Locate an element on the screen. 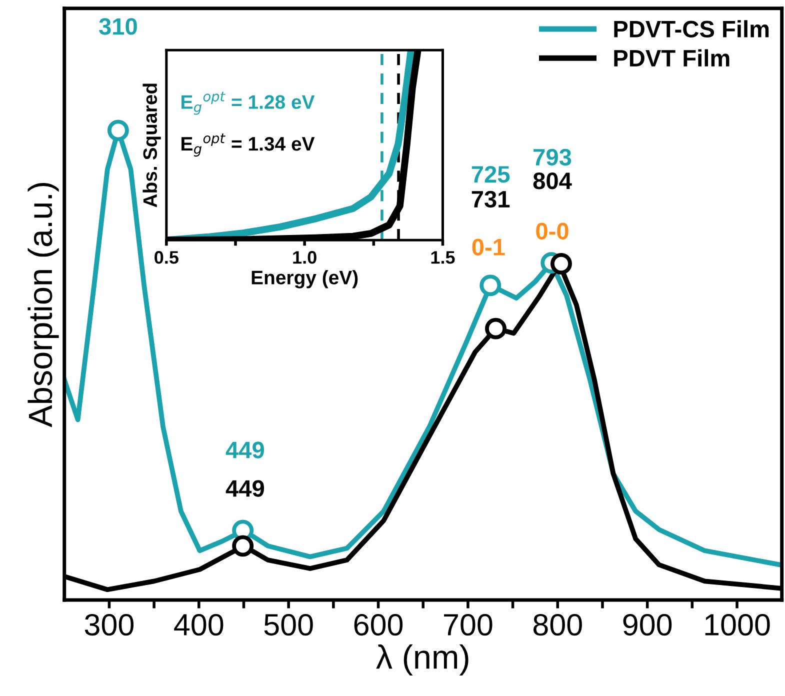 This screenshot has height=696, width=785. x-tick-label: 400 is located at coordinates (199, 625).